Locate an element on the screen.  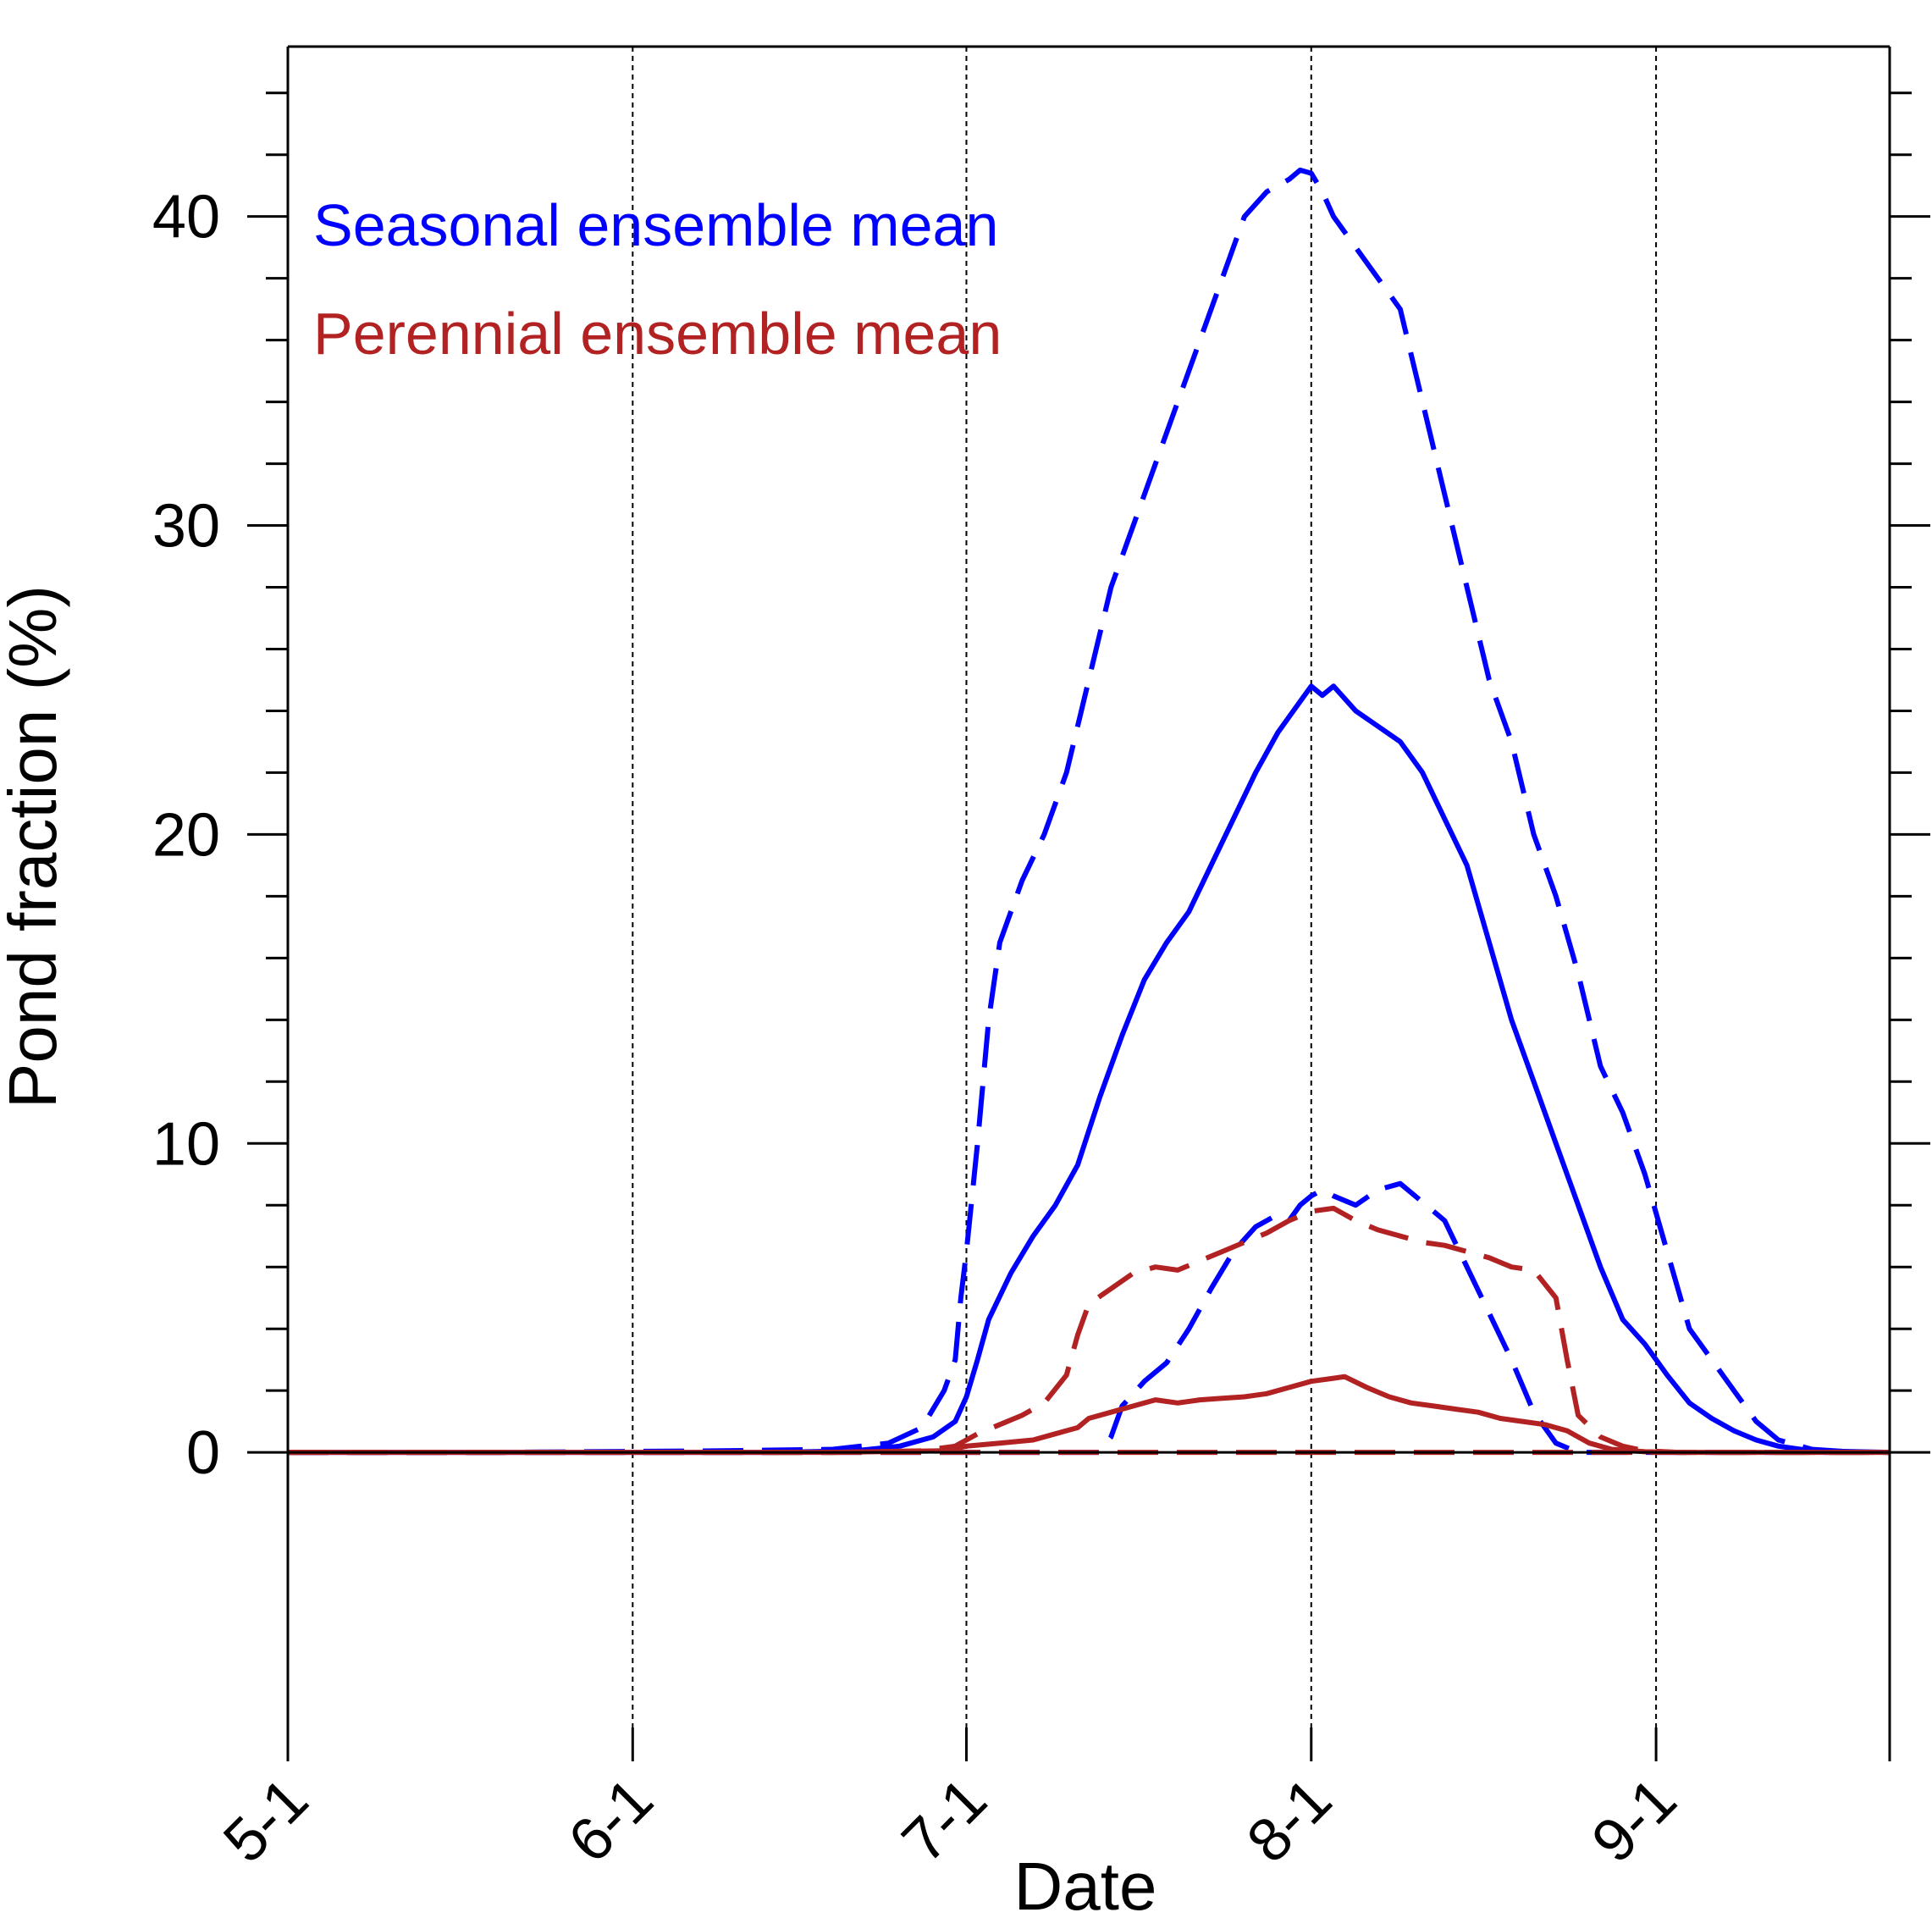
x-tick-label-2: 7-1 is located at coordinates (945, 1821).